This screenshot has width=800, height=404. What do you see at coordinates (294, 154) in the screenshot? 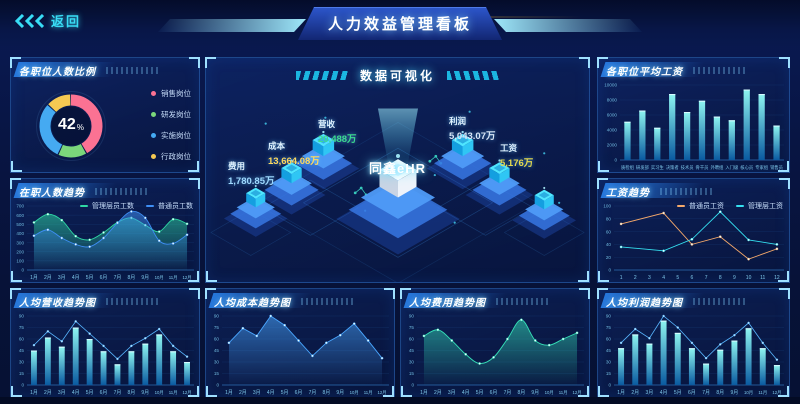
I see `metric-cost: 成本 13,664.08万` at bounding box center [294, 154].